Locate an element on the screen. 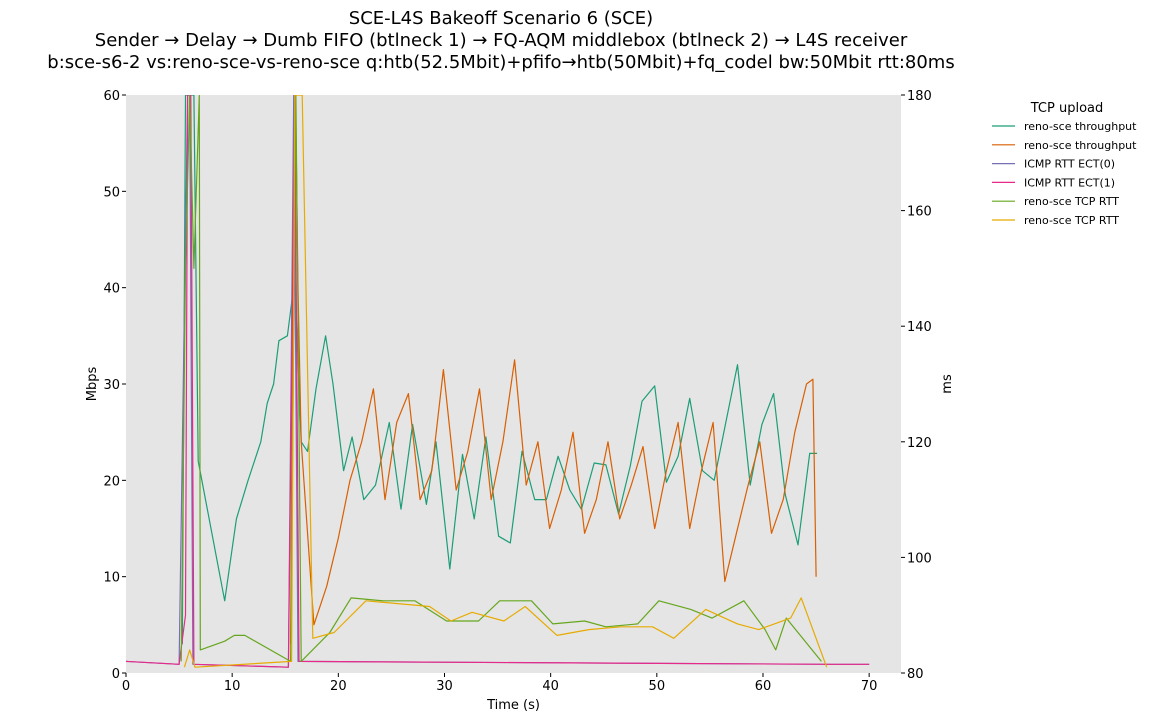 The height and width of the screenshot is (721, 1157). y-tick-label: 20 is located at coordinates (111, 481).